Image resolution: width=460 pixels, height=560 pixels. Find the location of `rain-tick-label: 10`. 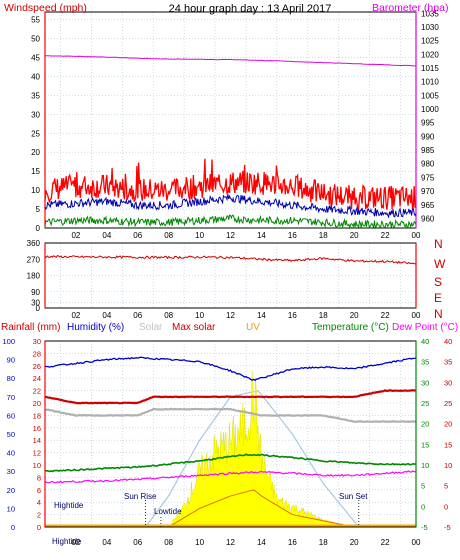

rain-tick-label: 10 is located at coordinates (37, 465).